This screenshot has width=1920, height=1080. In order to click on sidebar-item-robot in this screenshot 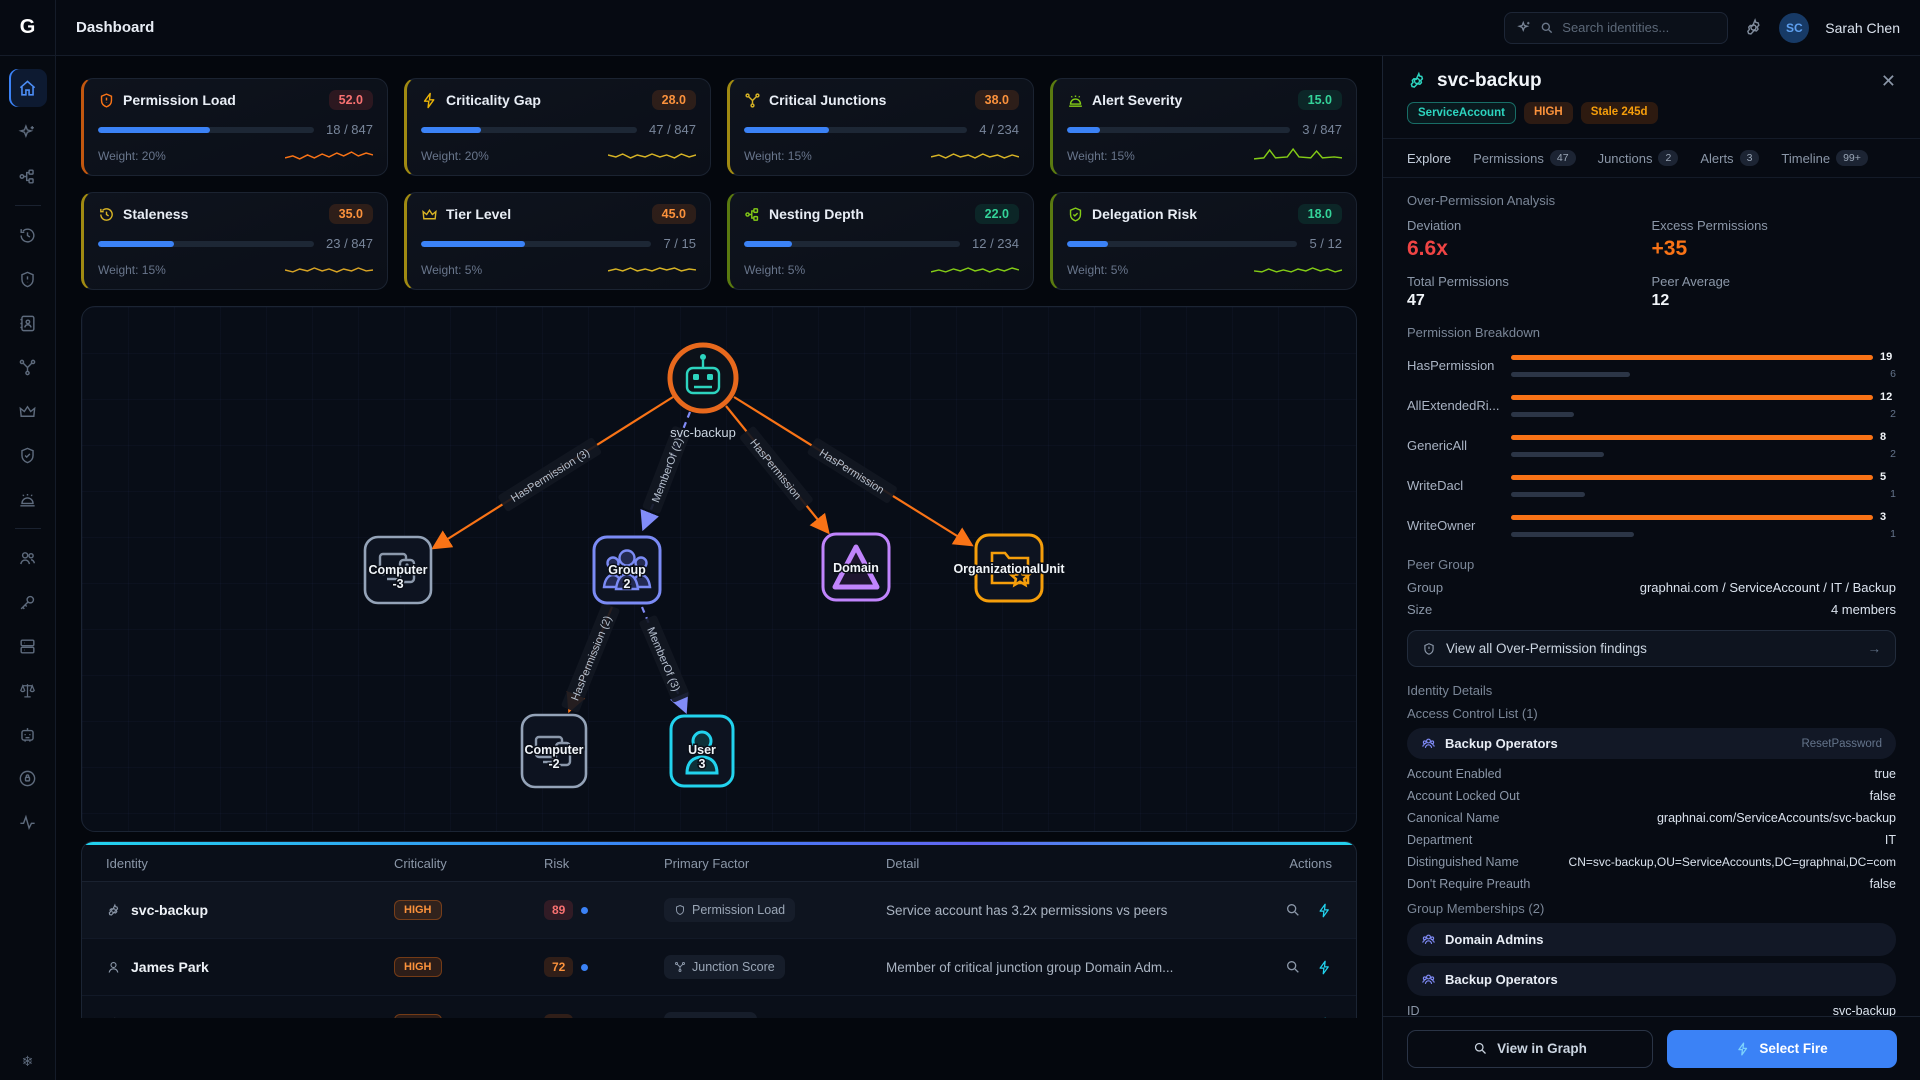, I will do `click(28, 734)`.